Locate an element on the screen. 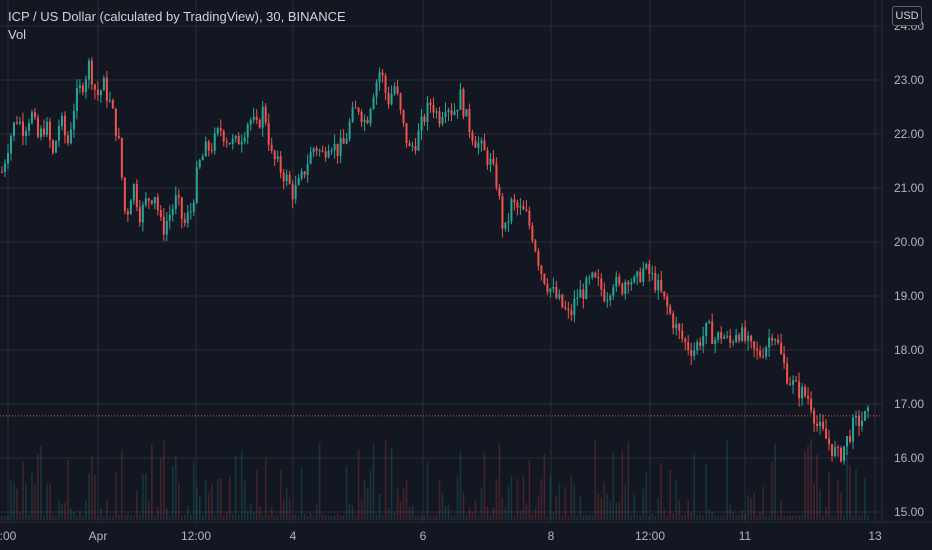 This screenshot has width=932, height=550. currency-button: USD is located at coordinates (907, 16).